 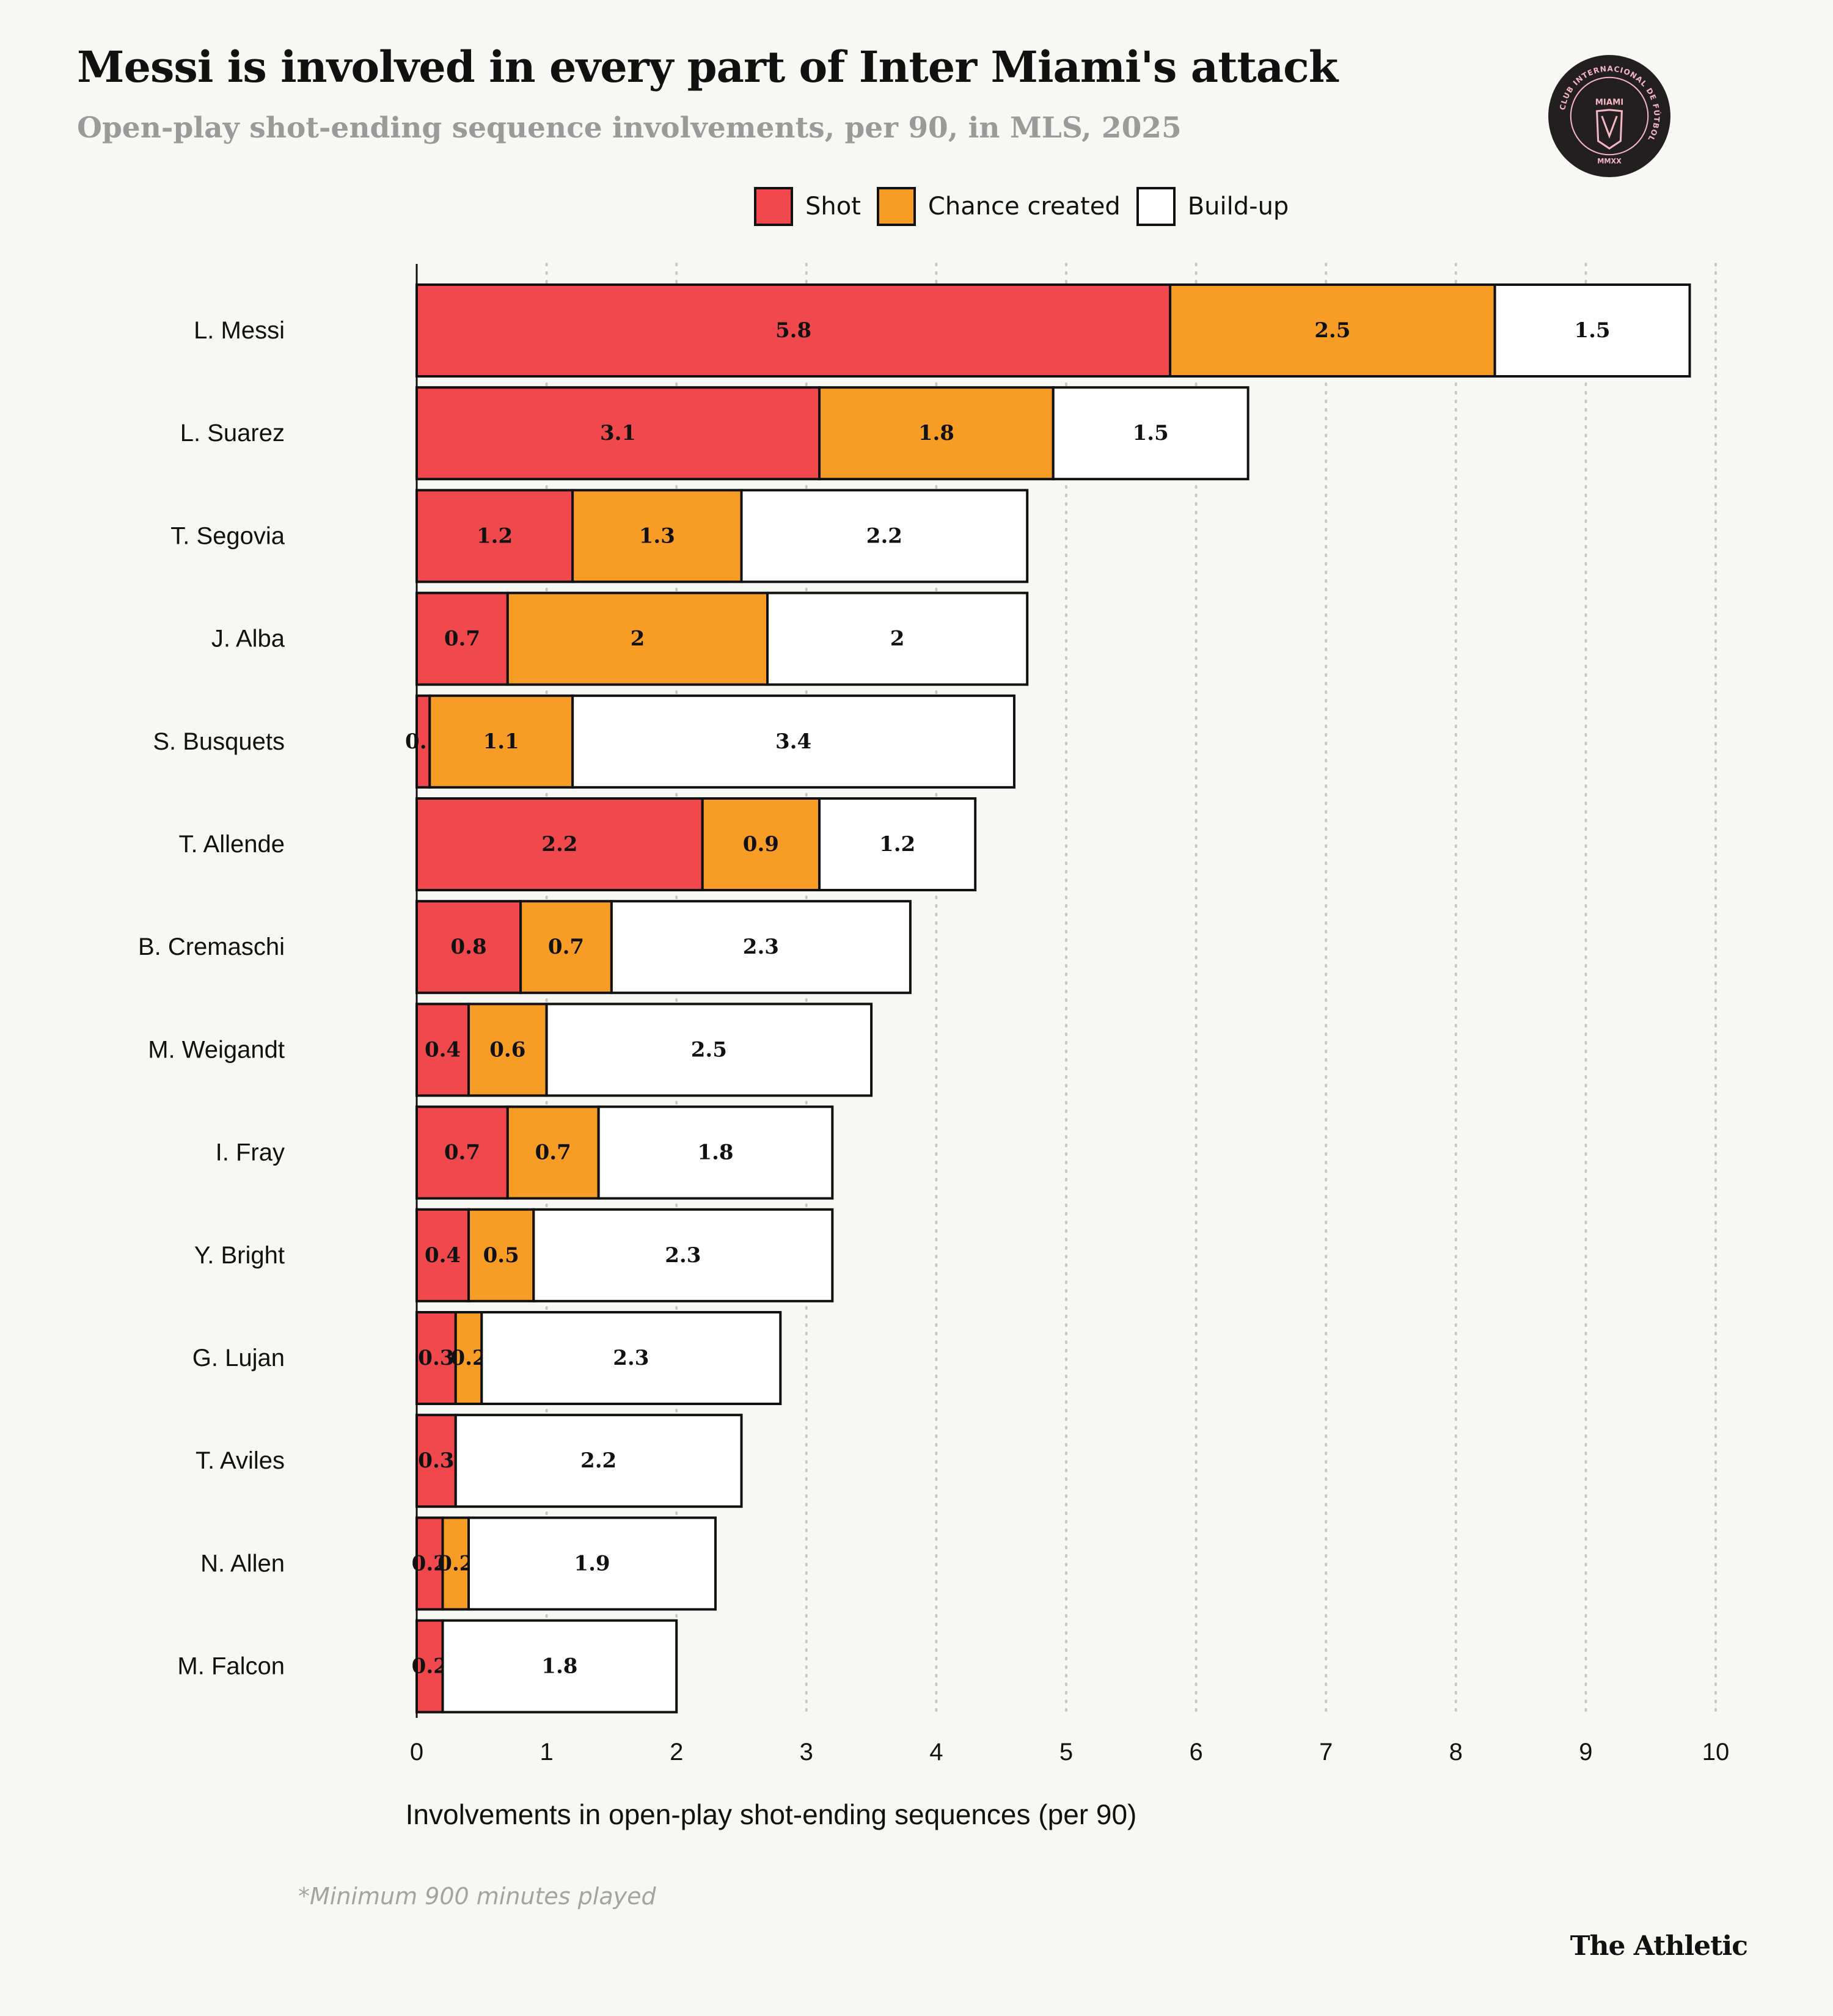 What do you see at coordinates (443, 1255) in the screenshot?
I see `data-label-y-bright-shot: 0.4` at bounding box center [443, 1255].